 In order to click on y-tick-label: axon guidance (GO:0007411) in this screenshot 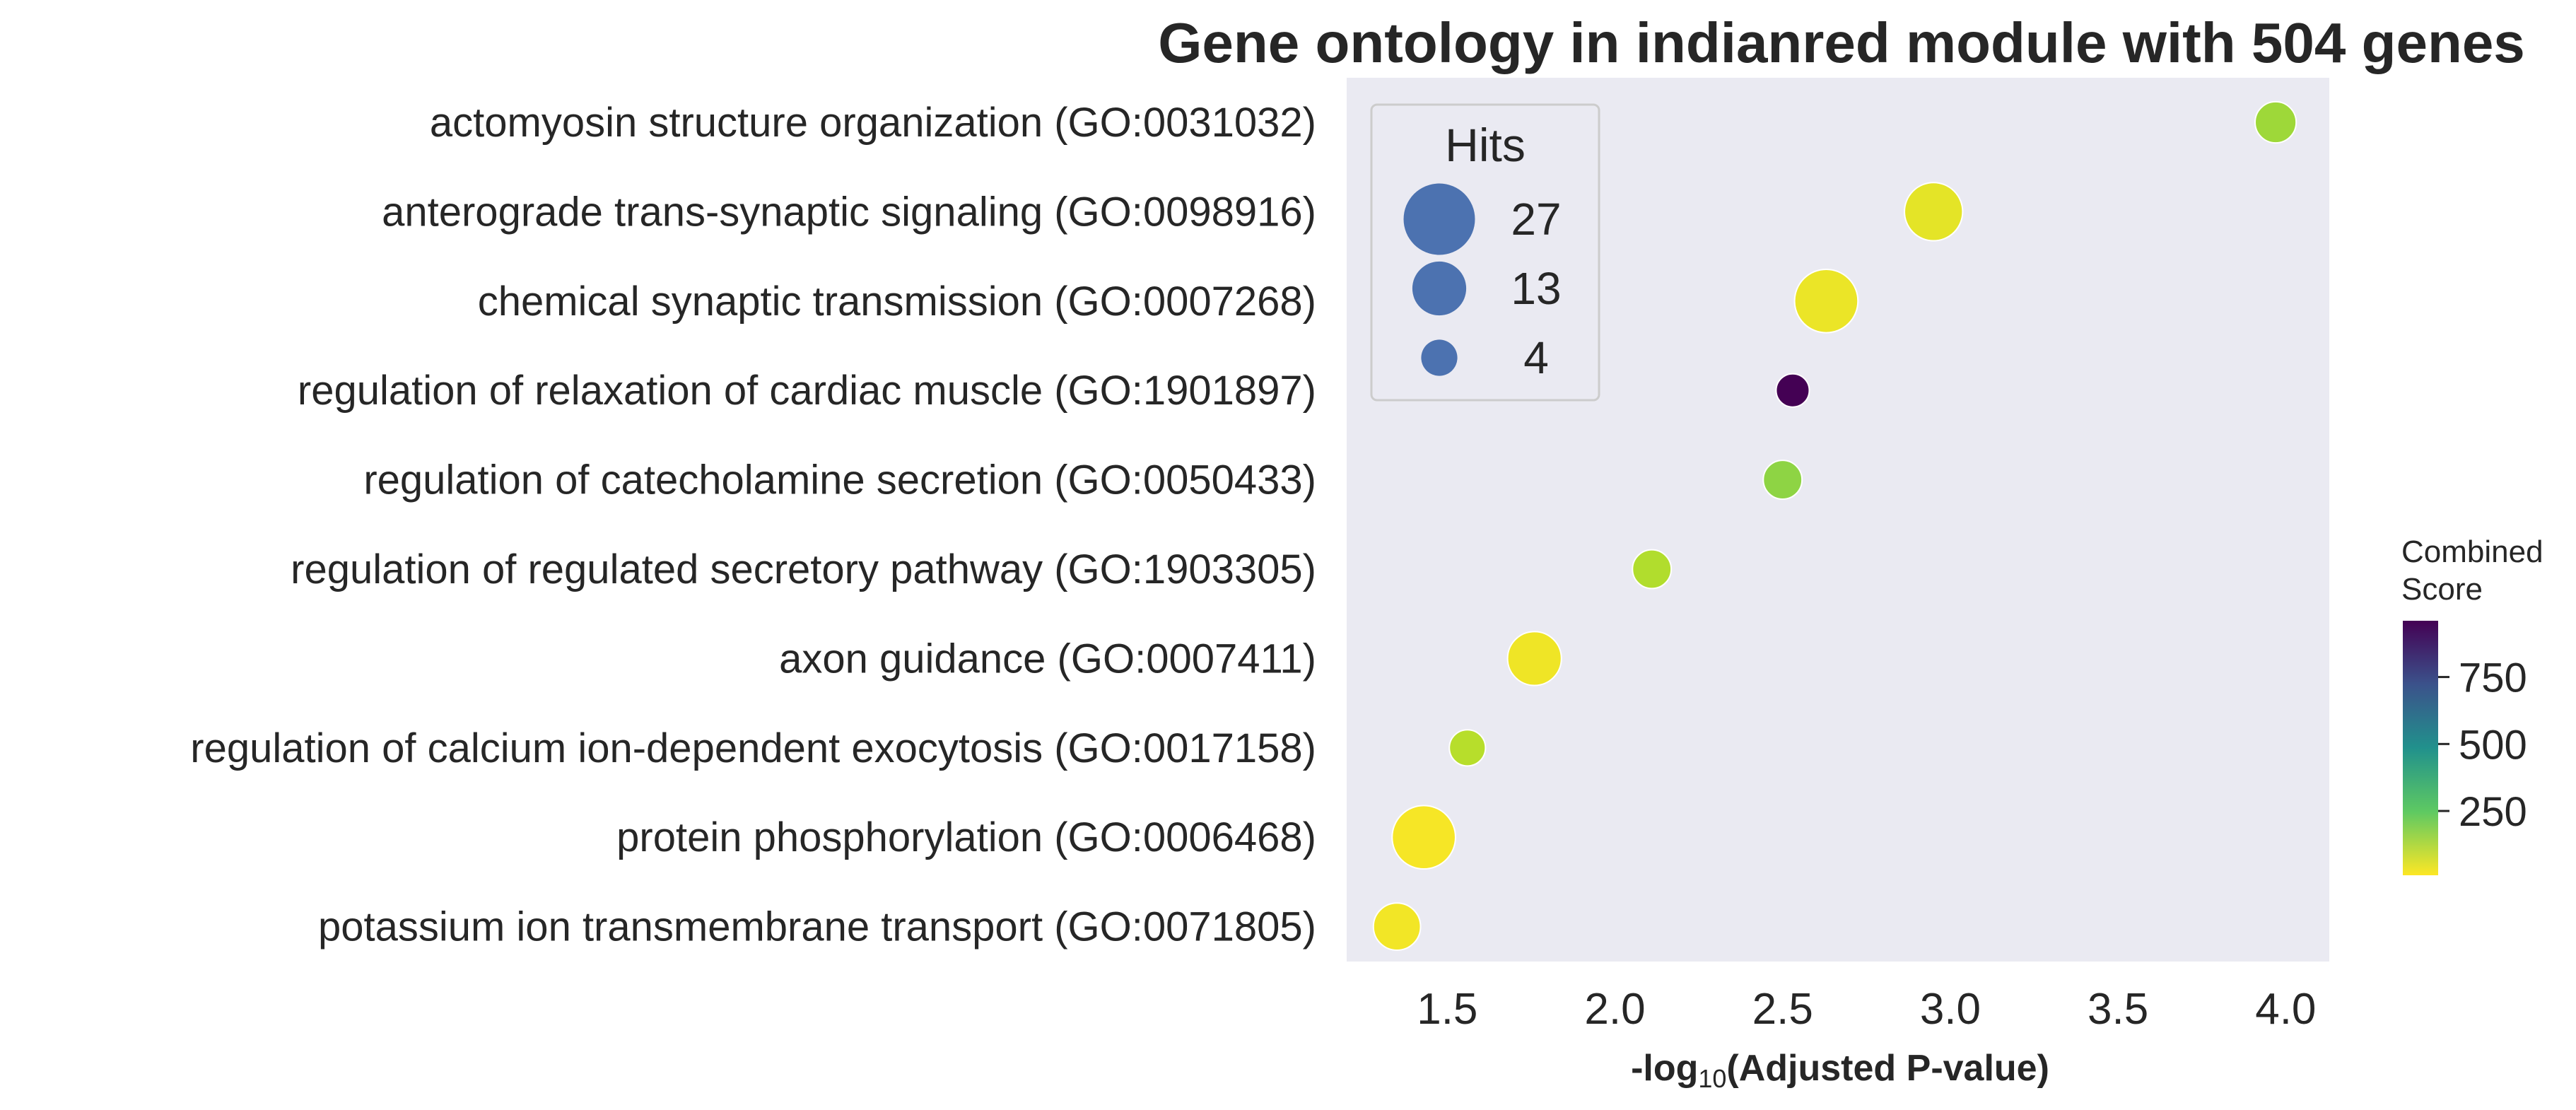, I will do `click(1047, 659)`.